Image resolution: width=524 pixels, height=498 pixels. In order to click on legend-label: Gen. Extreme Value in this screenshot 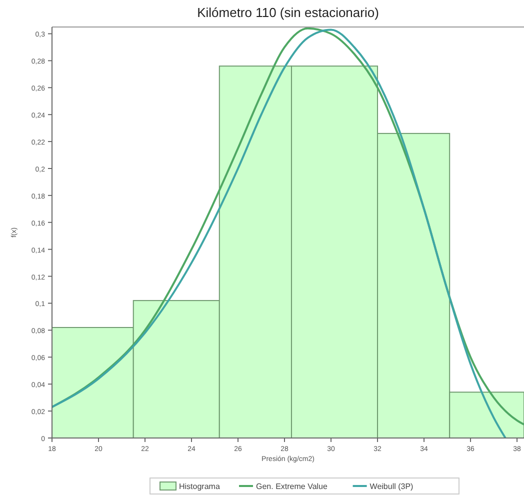, I will do `click(292, 486)`.